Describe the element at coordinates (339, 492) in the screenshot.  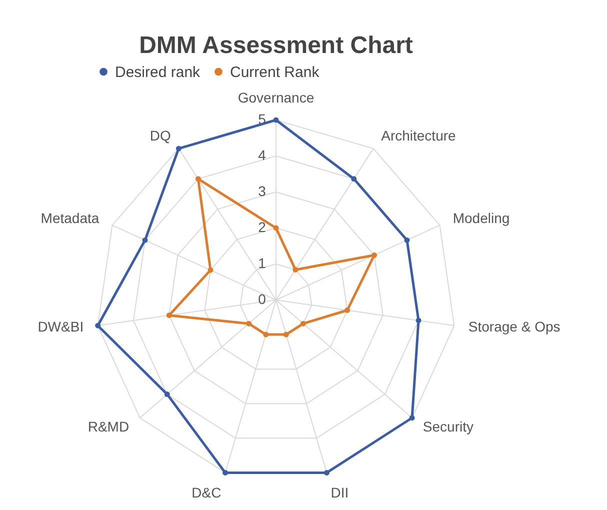
I see `spoke-label: DII` at that location.